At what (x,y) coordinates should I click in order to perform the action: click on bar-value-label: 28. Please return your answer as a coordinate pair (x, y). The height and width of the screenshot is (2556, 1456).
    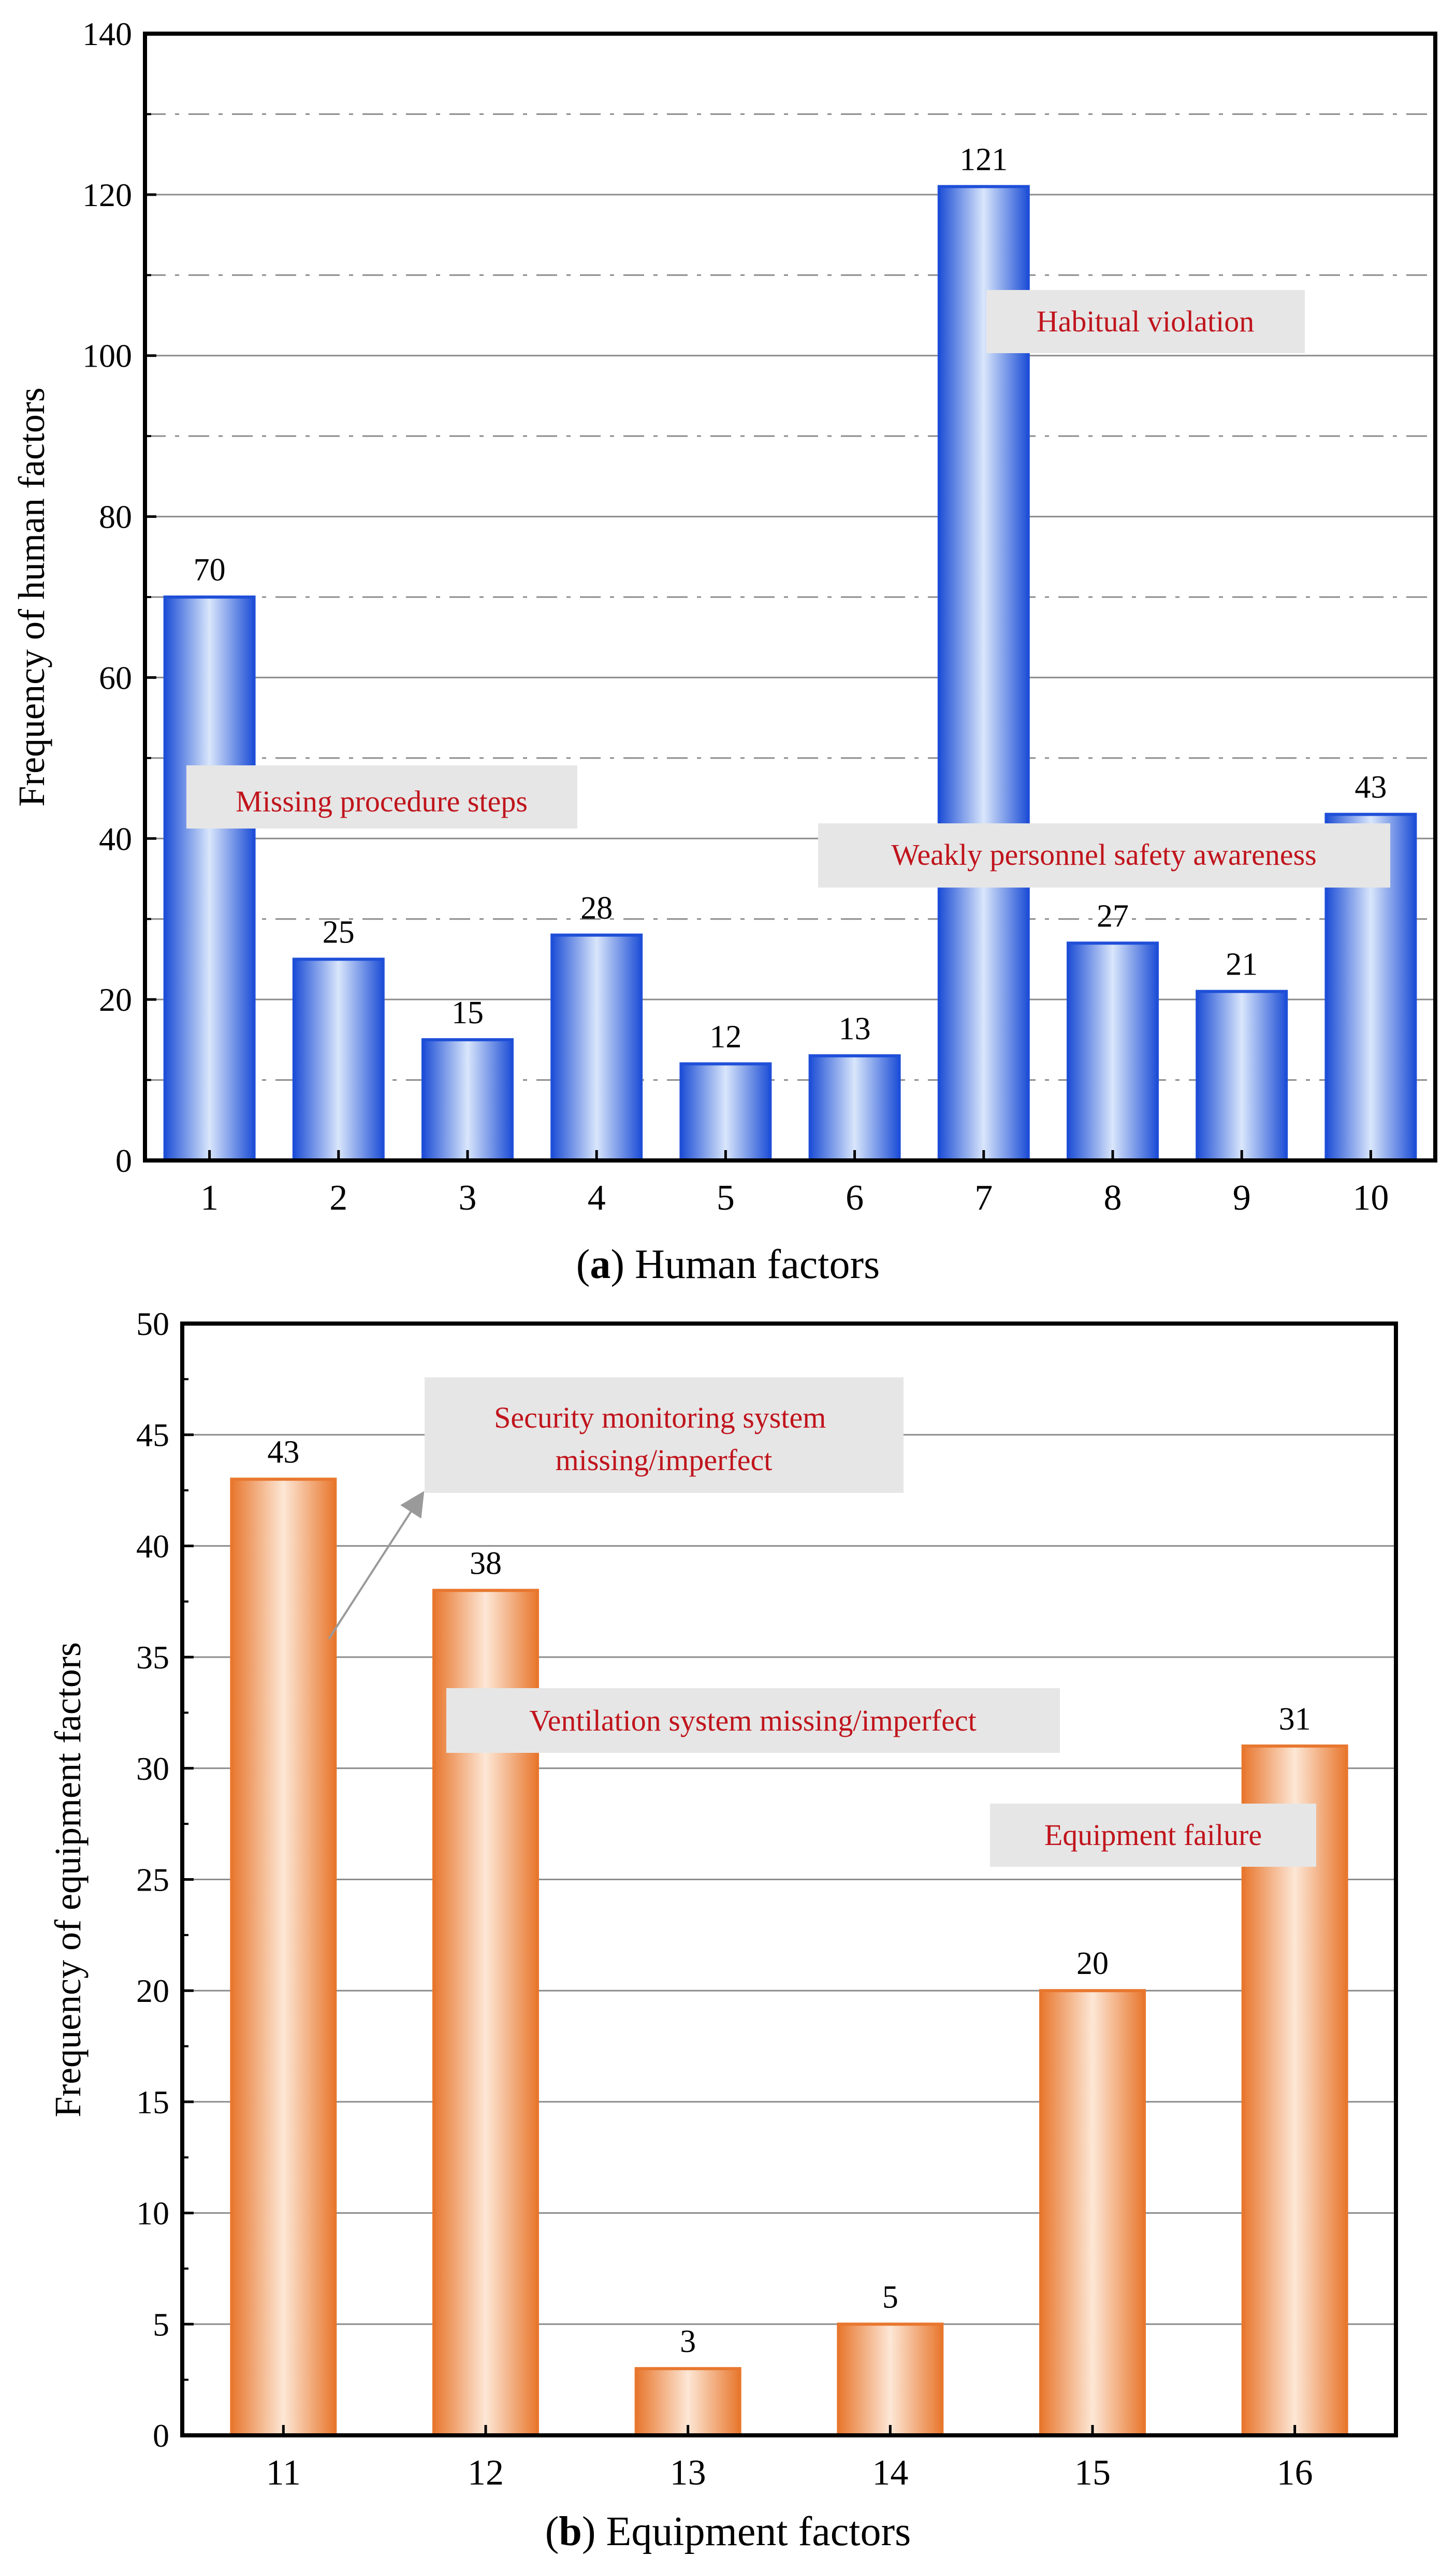
    Looking at the image, I should click on (596, 908).